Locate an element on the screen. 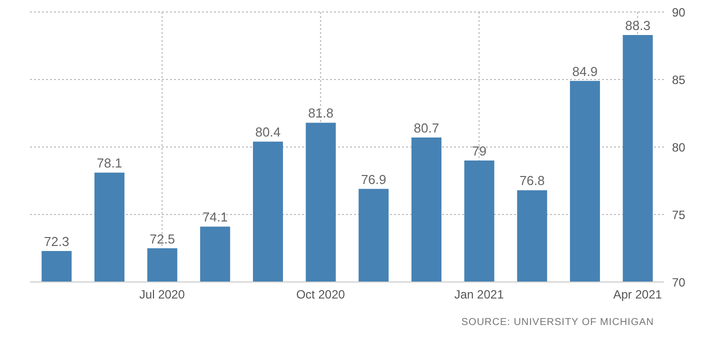 The width and height of the screenshot is (714, 343). y-tick-label: 70 is located at coordinates (679, 282).